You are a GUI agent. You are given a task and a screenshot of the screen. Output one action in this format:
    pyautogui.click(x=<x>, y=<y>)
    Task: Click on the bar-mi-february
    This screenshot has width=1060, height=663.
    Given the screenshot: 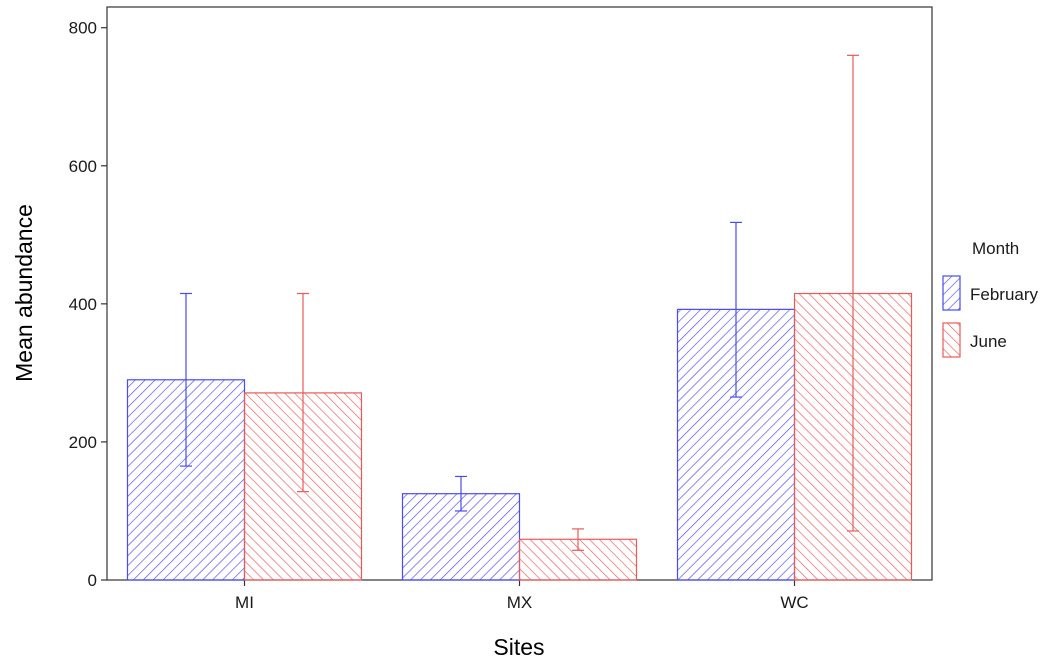 What is the action you would take?
    pyautogui.click(x=186, y=480)
    